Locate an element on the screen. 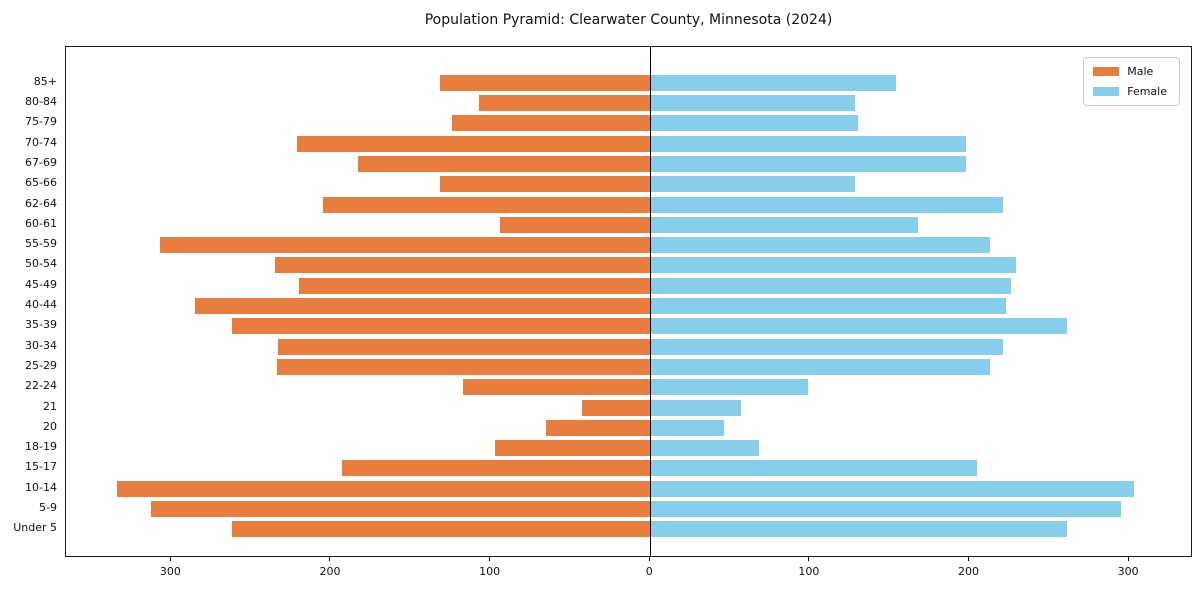 The image size is (1200, 600). y-axis-label: 60-61 is located at coordinates (41, 223).